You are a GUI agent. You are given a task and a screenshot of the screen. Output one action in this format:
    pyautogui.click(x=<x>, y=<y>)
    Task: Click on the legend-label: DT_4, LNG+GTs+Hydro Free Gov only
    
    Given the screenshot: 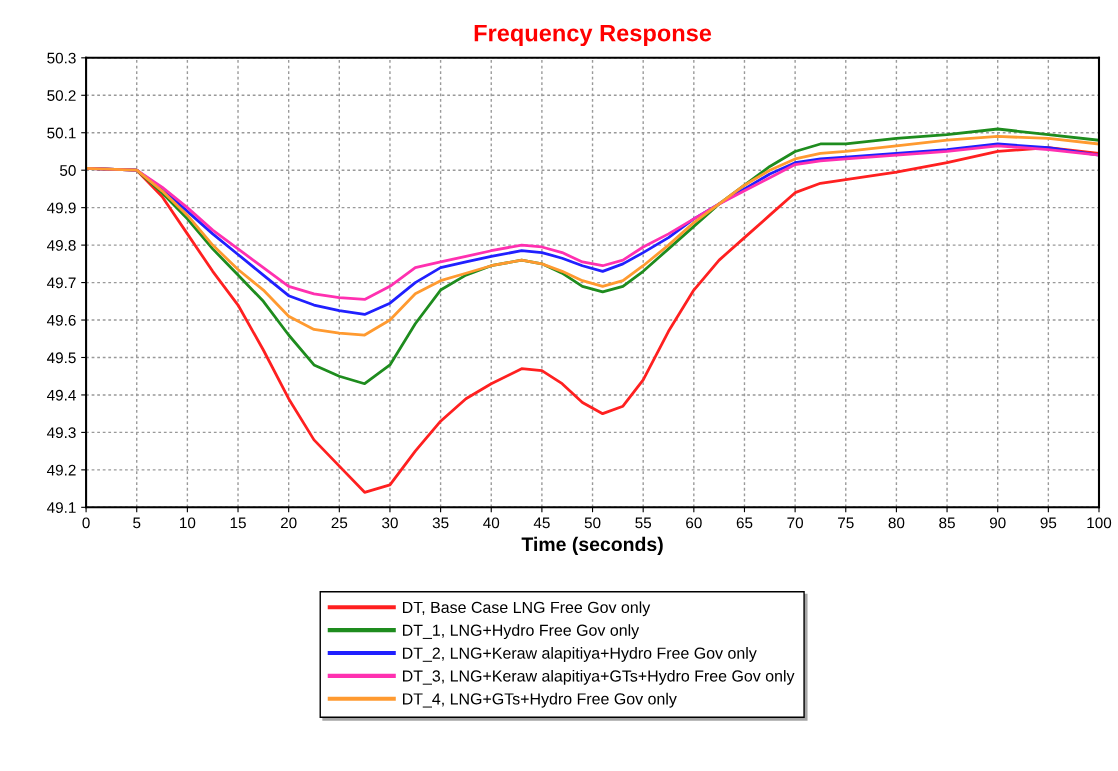 What is the action you would take?
    pyautogui.click(x=540, y=700)
    